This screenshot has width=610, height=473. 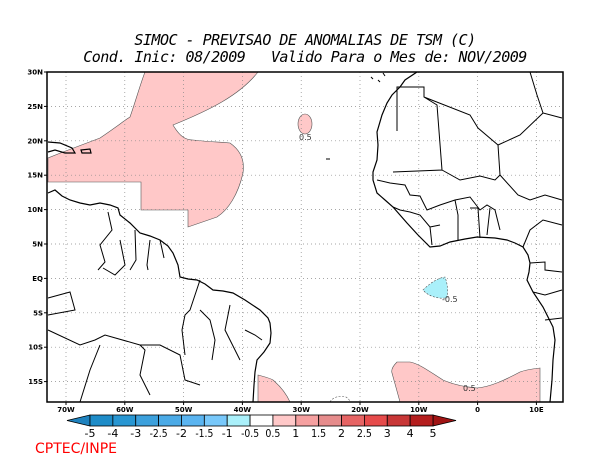 I want to click on colorbar-label: 2.5, so click(x=364, y=433).